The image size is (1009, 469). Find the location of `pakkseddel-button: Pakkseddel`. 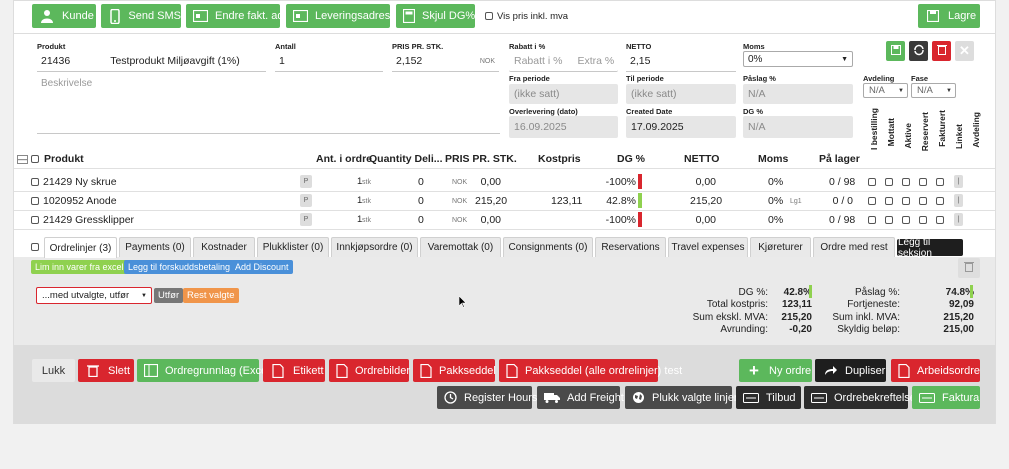

pakkseddel-button: Pakkseddel is located at coordinates (454, 370).